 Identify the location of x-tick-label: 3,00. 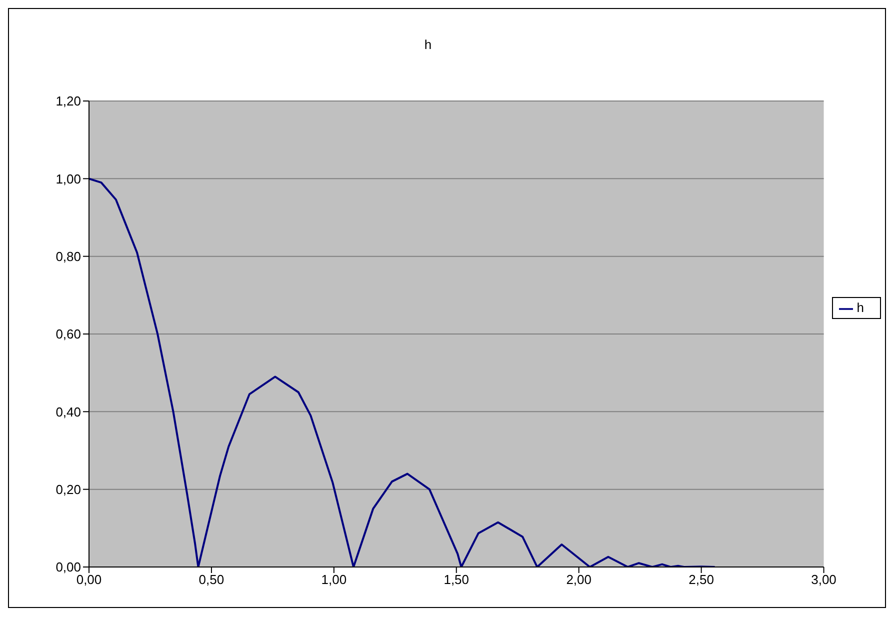
(823, 580).